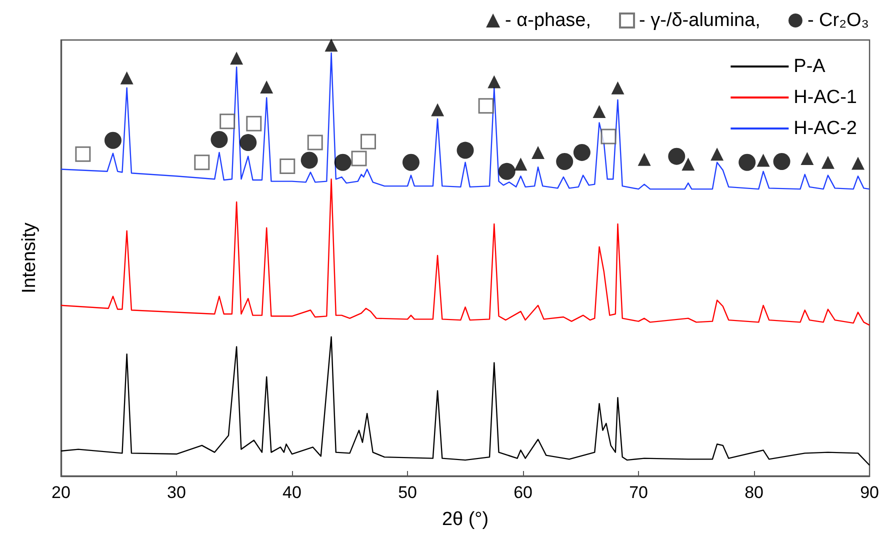  What do you see at coordinates (465, 519) in the screenshot?
I see `x-axis-title: 2θ (°)` at bounding box center [465, 519].